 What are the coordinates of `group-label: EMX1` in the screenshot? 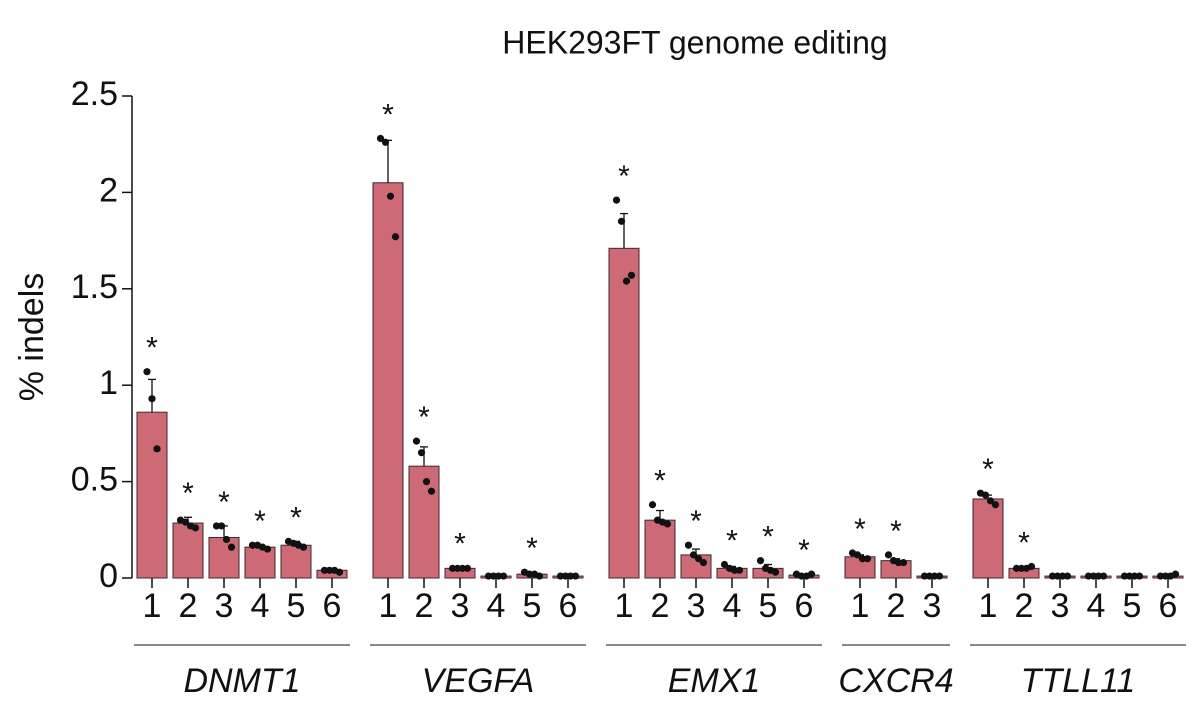 It's located at (714, 681).